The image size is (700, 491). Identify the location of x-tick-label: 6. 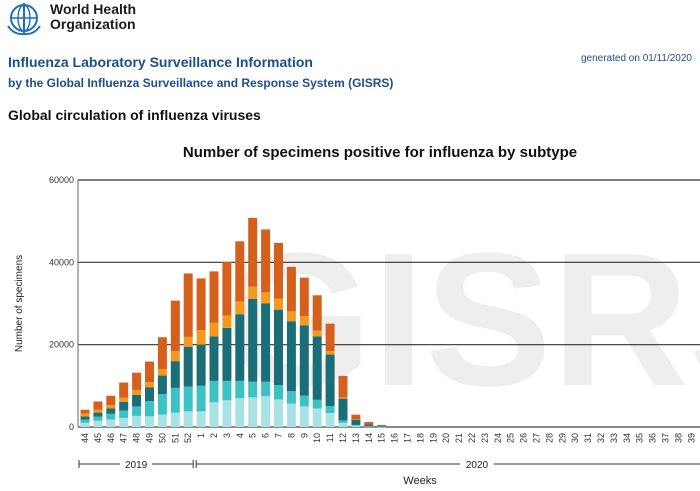
(266, 435).